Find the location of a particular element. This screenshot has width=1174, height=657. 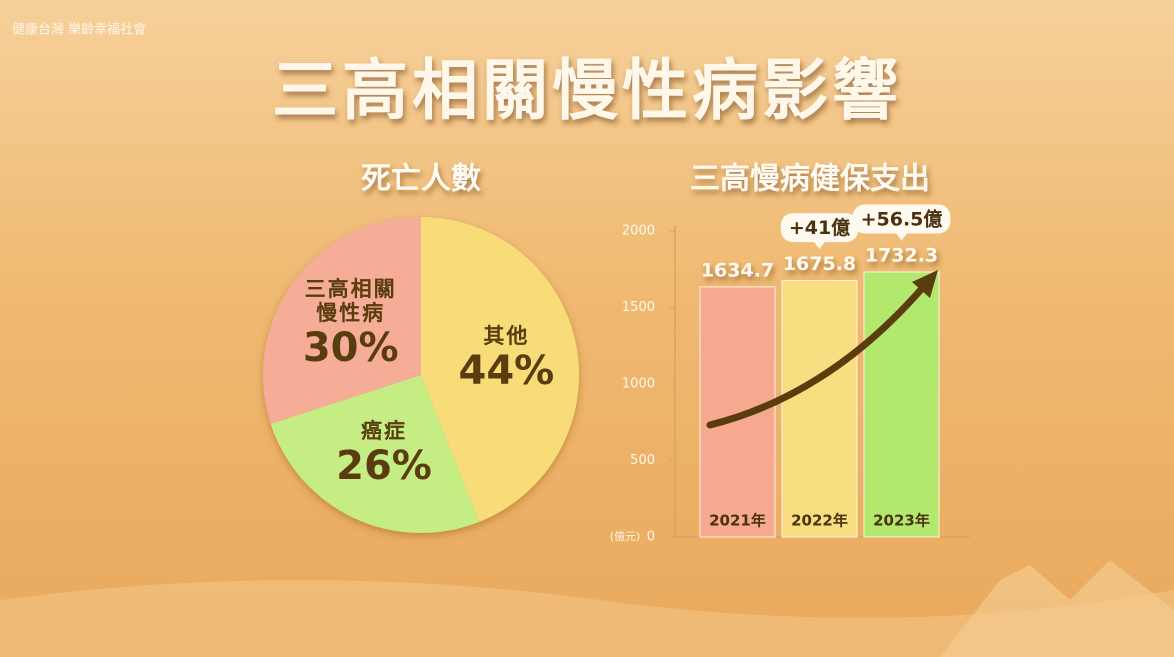

x-tick-label: 2023年 is located at coordinates (901, 521).